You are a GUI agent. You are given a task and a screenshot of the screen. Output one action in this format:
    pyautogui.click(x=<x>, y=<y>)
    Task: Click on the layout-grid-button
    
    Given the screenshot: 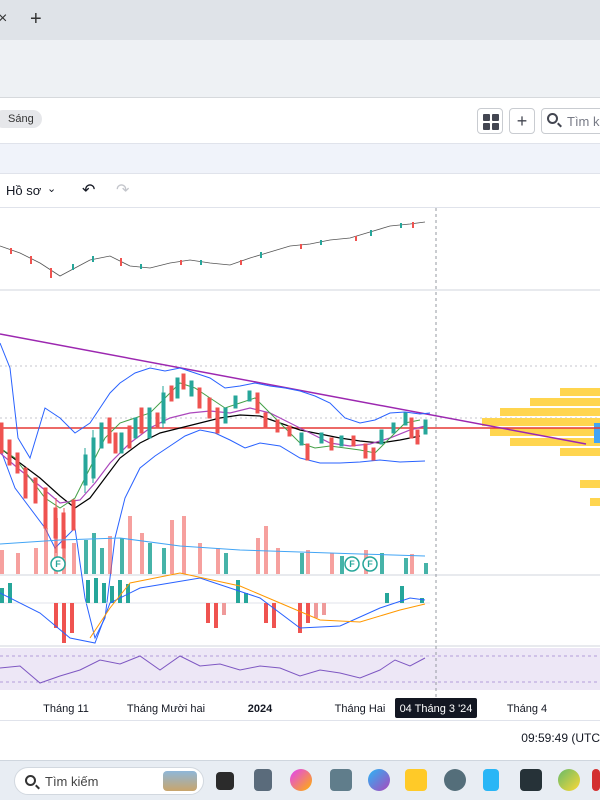 What is the action you would take?
    pyautogui.click(x=490, y=121)
    